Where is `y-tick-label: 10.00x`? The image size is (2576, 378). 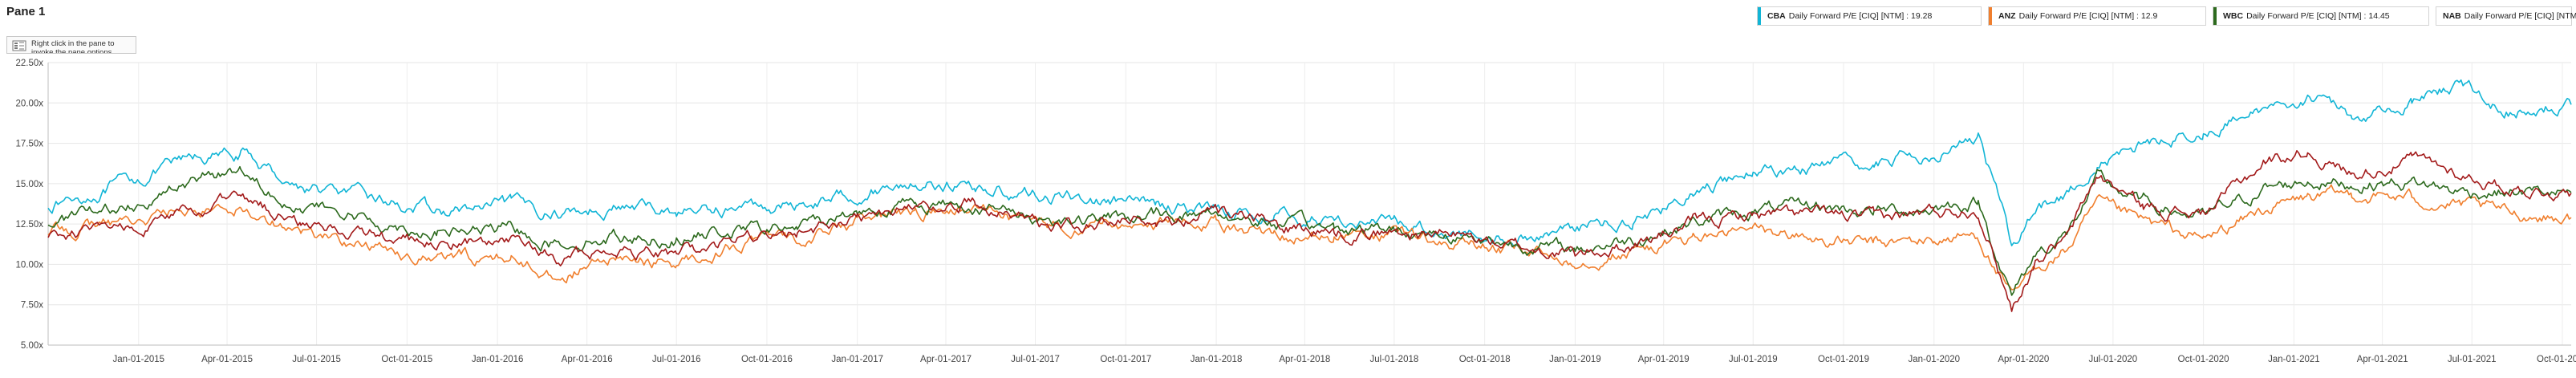 y-tick-label: 10.00x is located at coordinates (29, 265).